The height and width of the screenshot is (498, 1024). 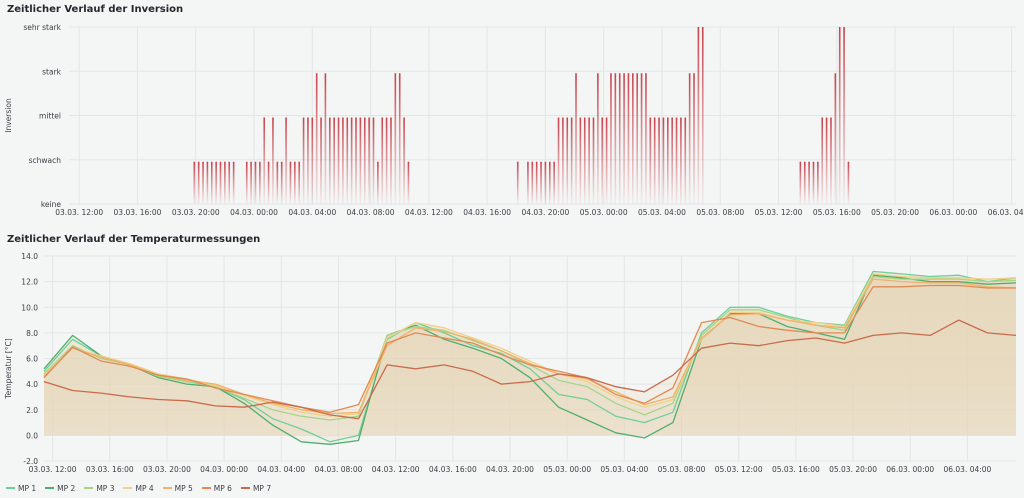 I want to click on temperature-x-tick: 05.03. 00:00, so click(x=567, y=469).